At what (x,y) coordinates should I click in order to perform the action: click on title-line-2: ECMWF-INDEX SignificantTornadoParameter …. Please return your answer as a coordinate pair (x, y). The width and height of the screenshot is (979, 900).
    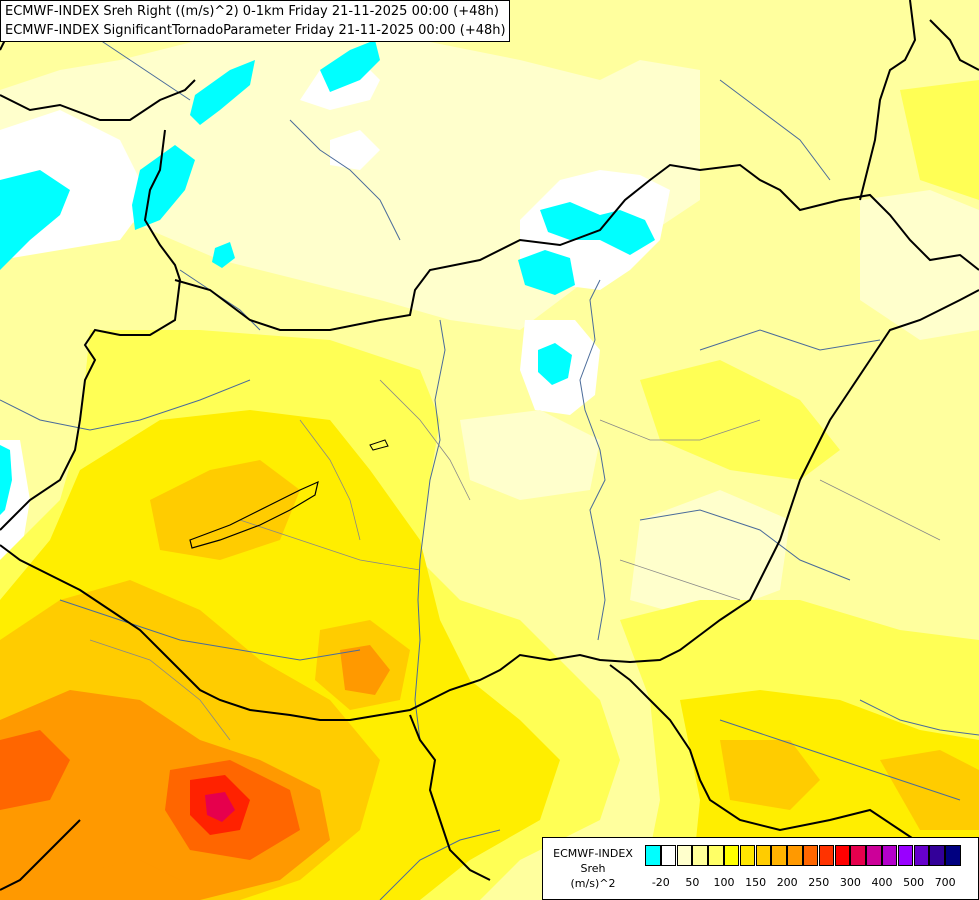
    Looking at the image, I should click on (255, 30).